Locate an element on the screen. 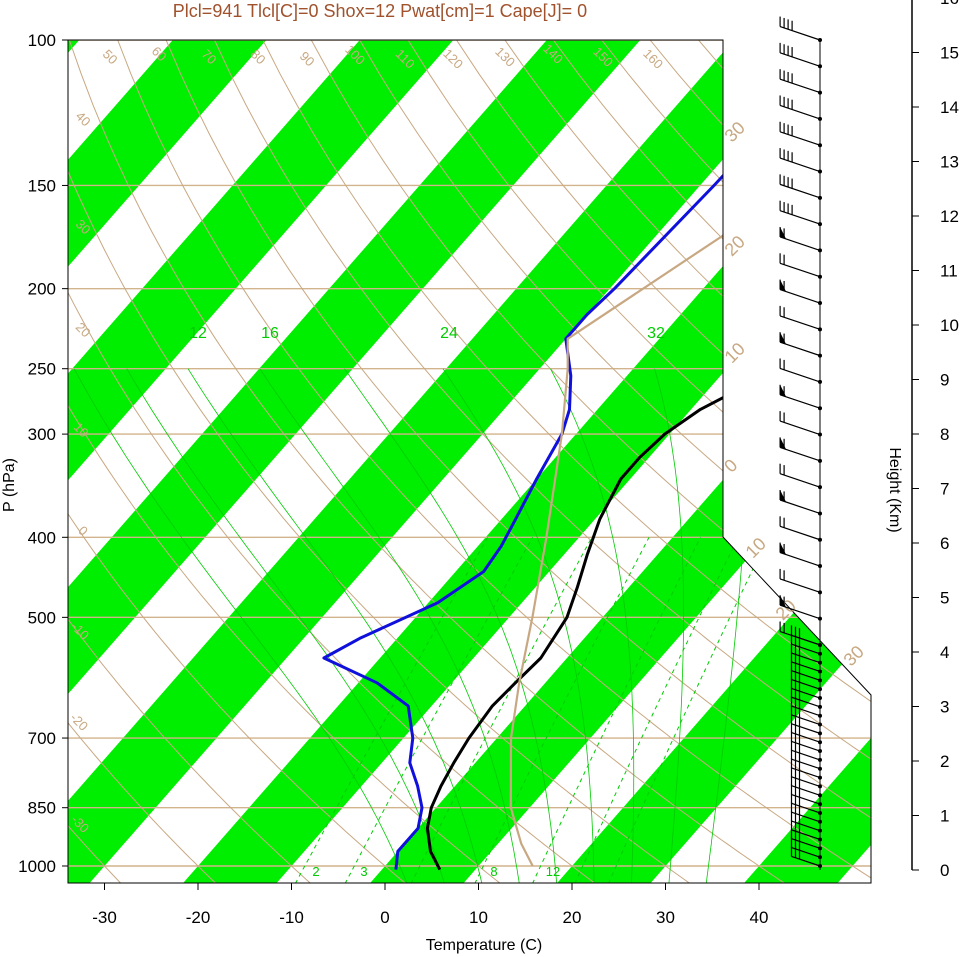  temperature-tick-label: 40 is located at coordinates (759, 917).